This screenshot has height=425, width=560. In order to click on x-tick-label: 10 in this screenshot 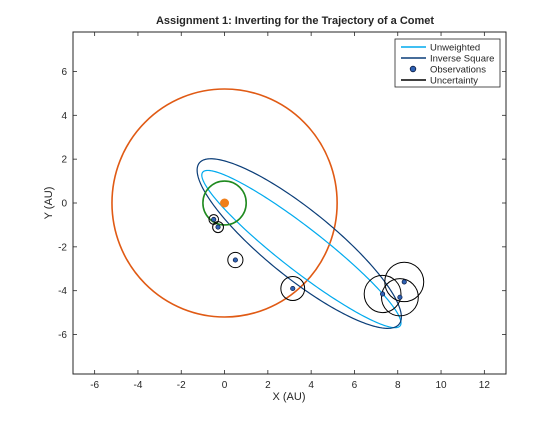, I will do `click(441, 385)`.